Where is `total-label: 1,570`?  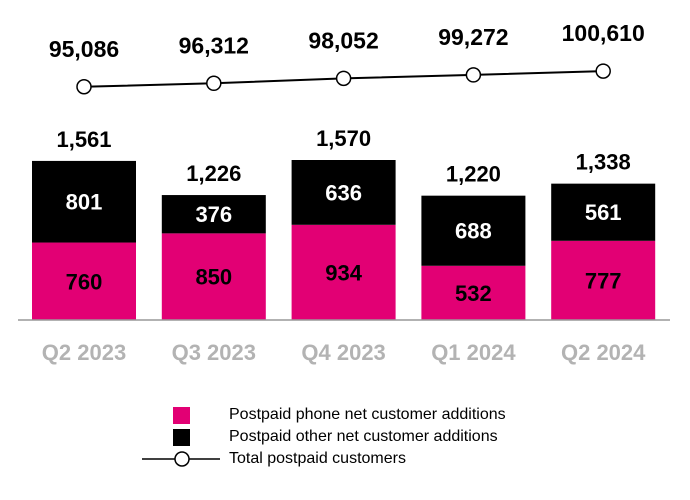
total-label: 1,570 is located at coordinates (343, 138).